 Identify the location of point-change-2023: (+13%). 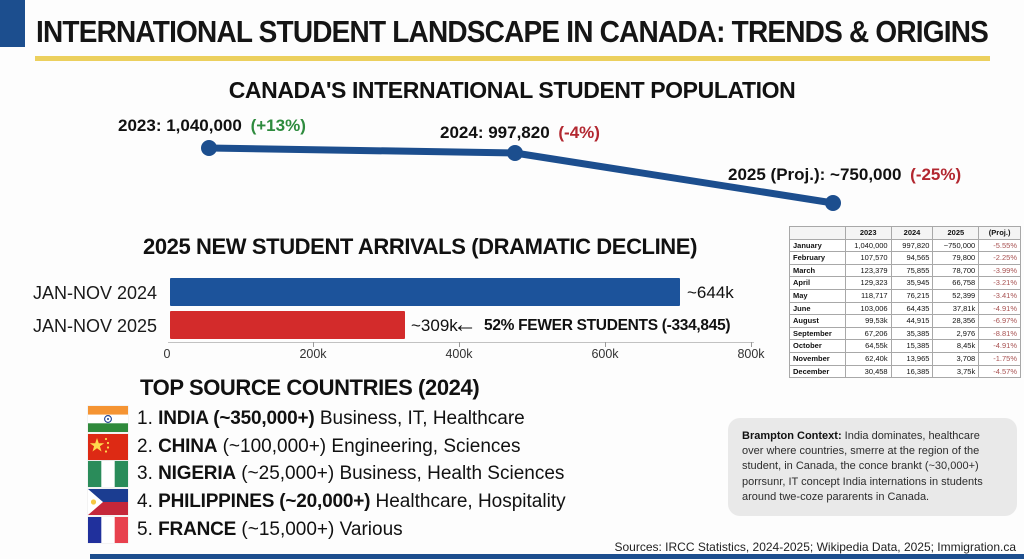
(278, 125).